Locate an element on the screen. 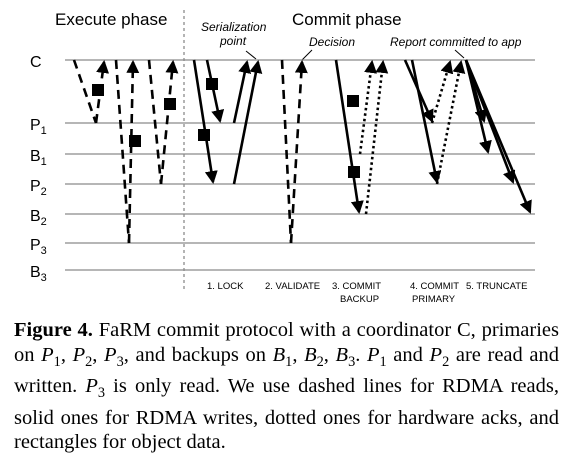  caption-text-4: , and backups on is located at coordinates (198, 354).